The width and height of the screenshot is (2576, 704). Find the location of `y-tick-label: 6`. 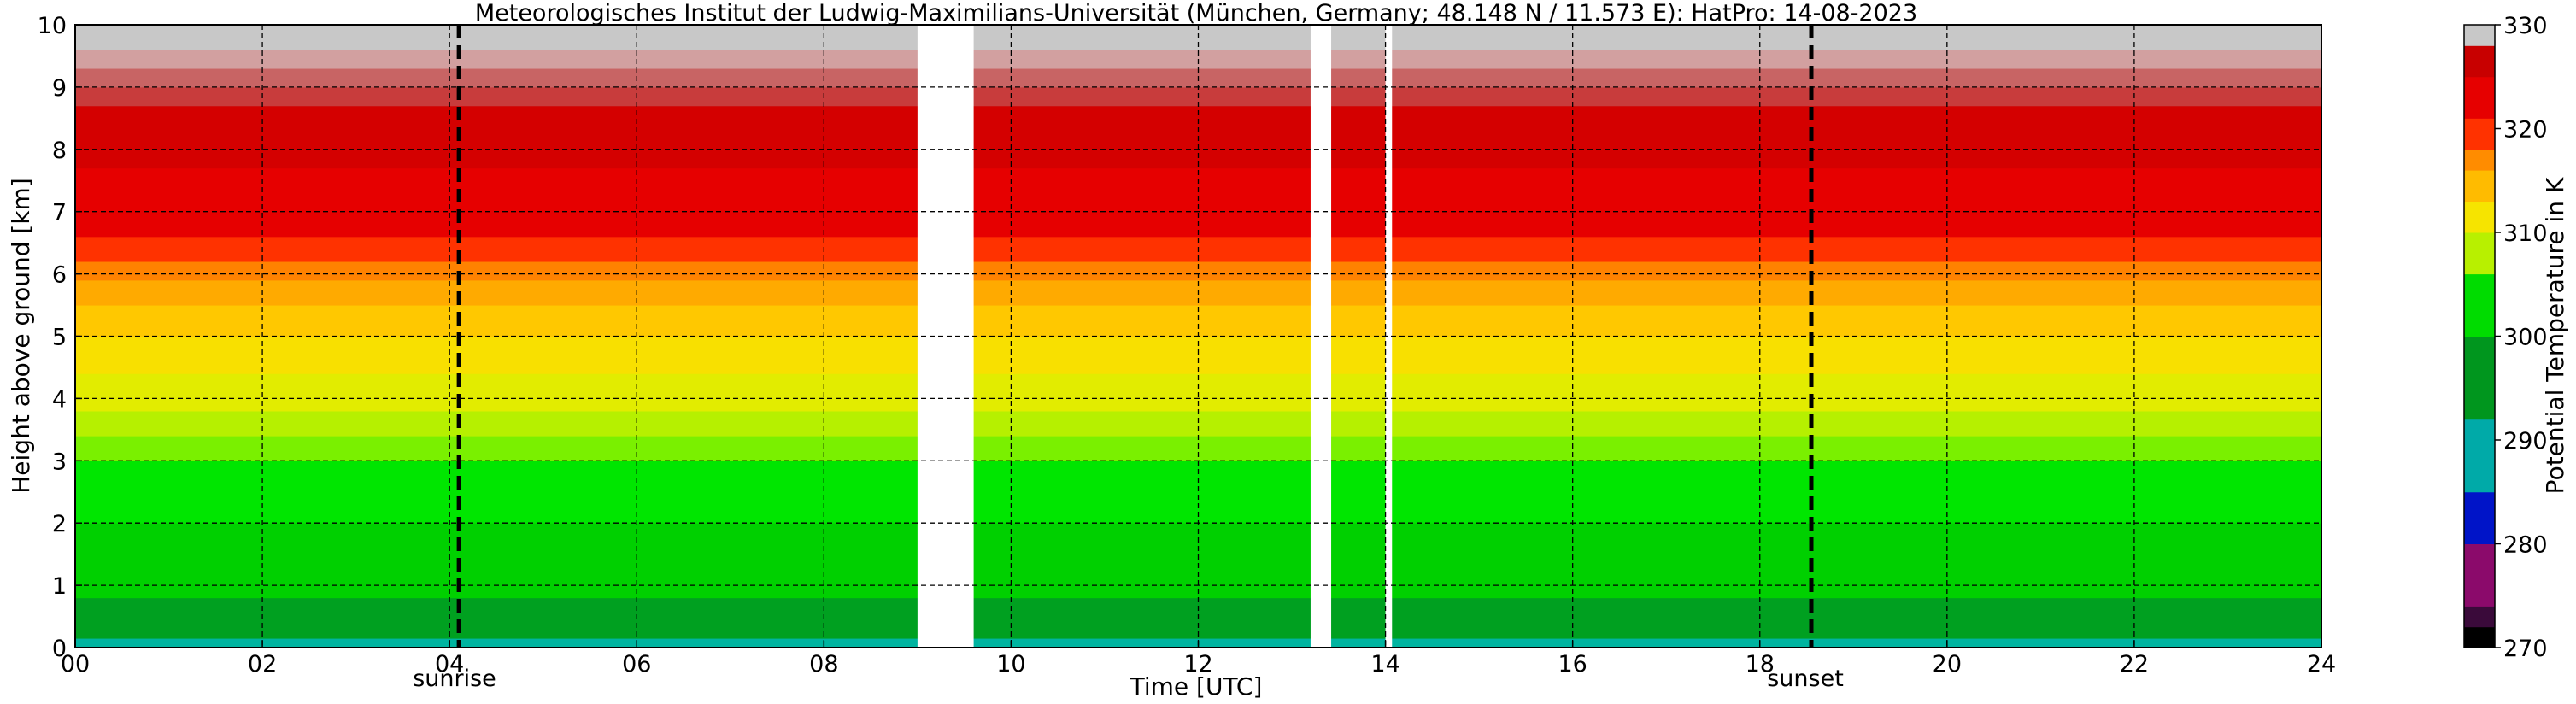

y-tick-label: 6 is located at coordinates (59, 275).